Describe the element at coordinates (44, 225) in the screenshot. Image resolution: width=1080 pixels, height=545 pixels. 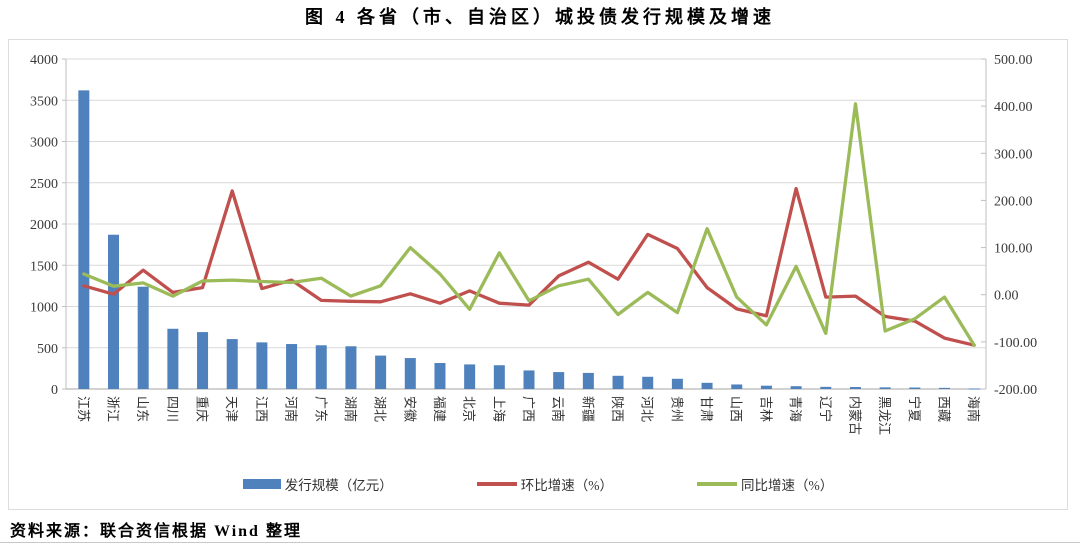
I see `left-axis-tick: 2000` at that location.